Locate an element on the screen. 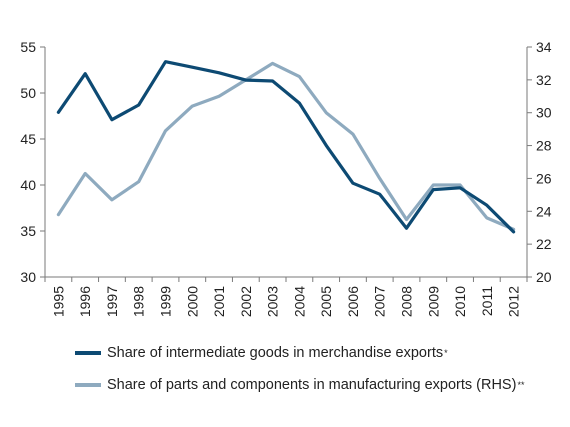 This screenshot has width=570, height=427. y-left-tick-label: 35 is located at coordinates (28, 231).